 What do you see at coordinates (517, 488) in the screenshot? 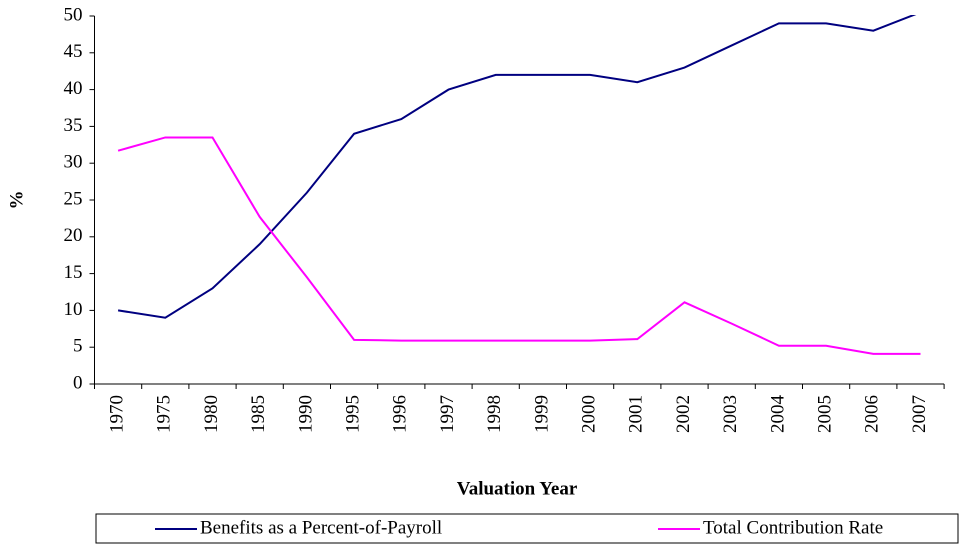
I see `x-axis-label: Valuation Year` at bounding box center [517, 488].